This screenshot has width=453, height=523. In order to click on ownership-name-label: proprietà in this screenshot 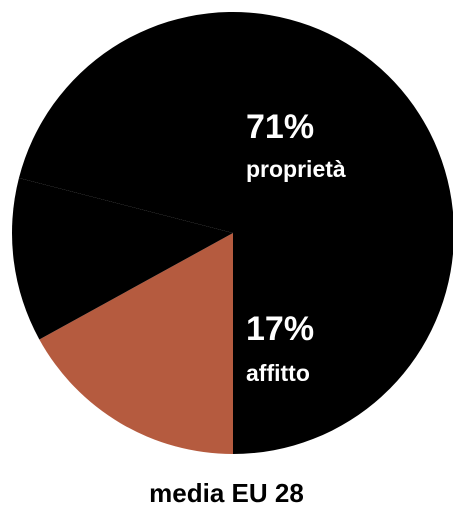, I will do `click(296, 169)`.